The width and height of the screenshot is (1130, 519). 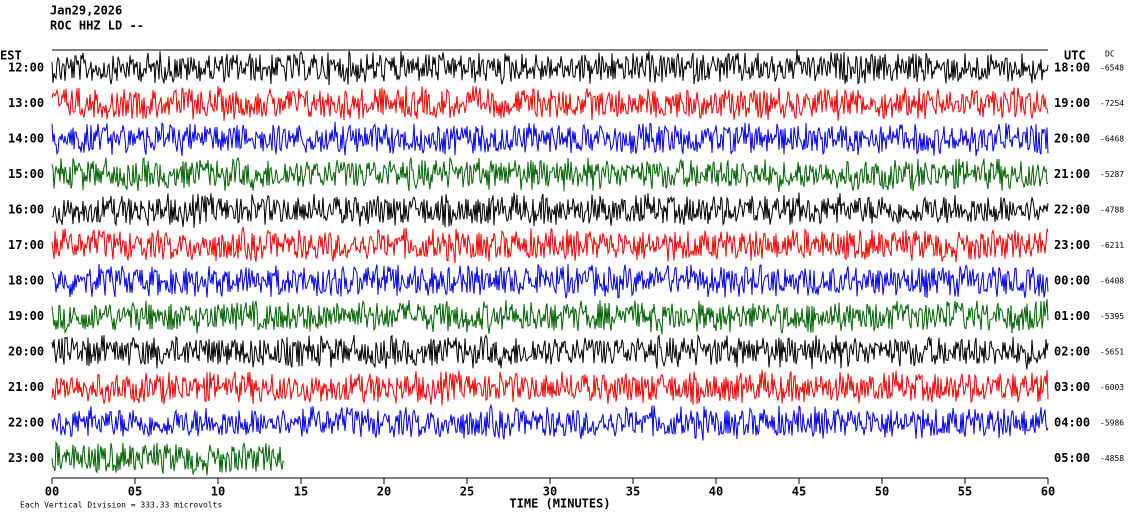 I want to click on x-tick-label: 50, so click(x=882, y=492).